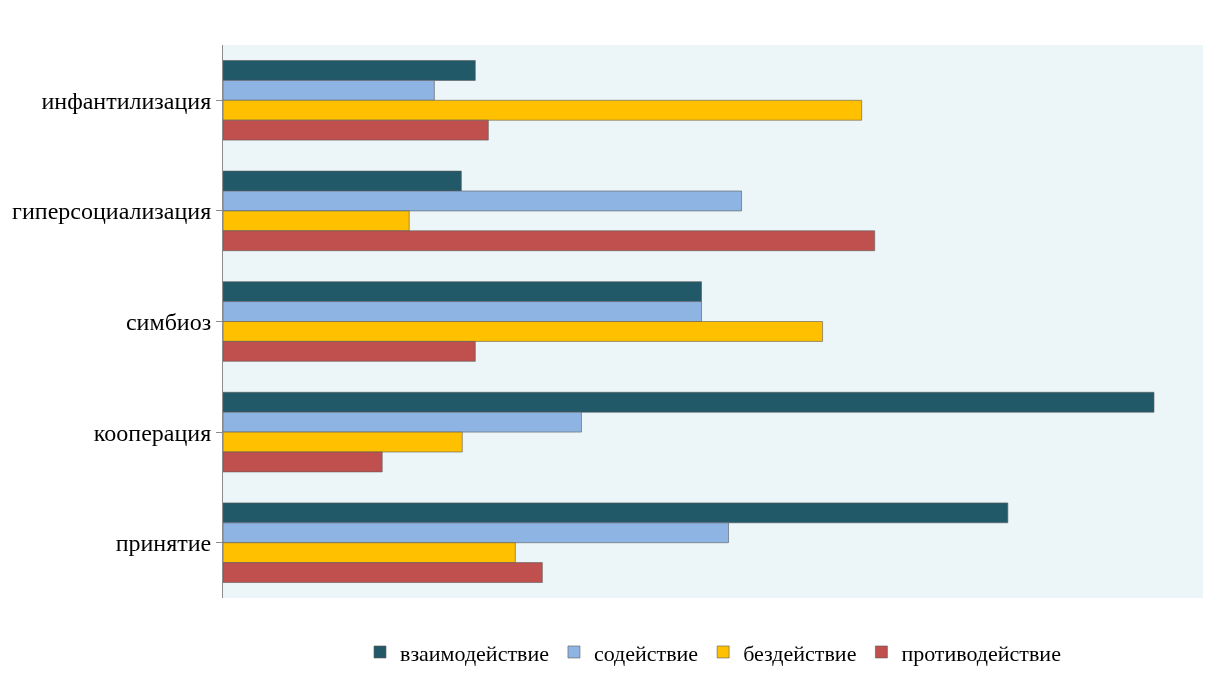 This screenshot has height=688, width=1223. What do you see at coordinates (981, 653) in the screenshot?
I see `legend-label: противодействие` at bounding box center [981, 653].